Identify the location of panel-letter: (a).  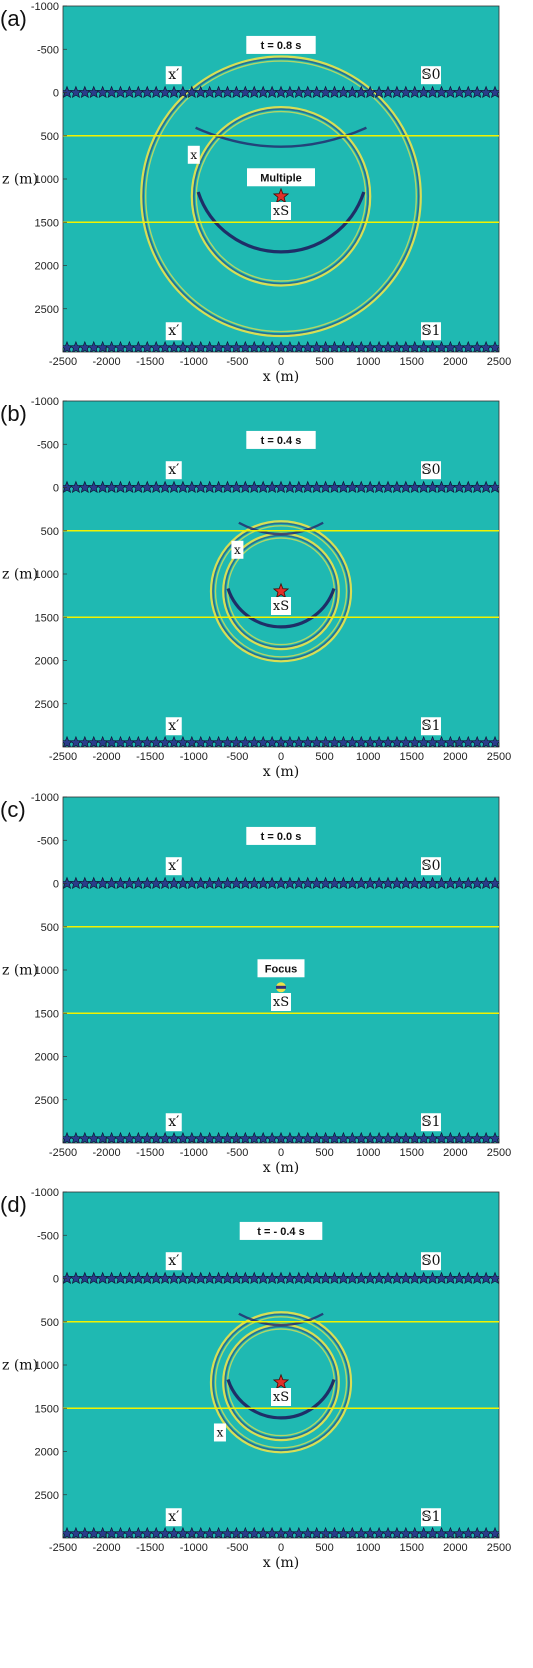
(13, 18).